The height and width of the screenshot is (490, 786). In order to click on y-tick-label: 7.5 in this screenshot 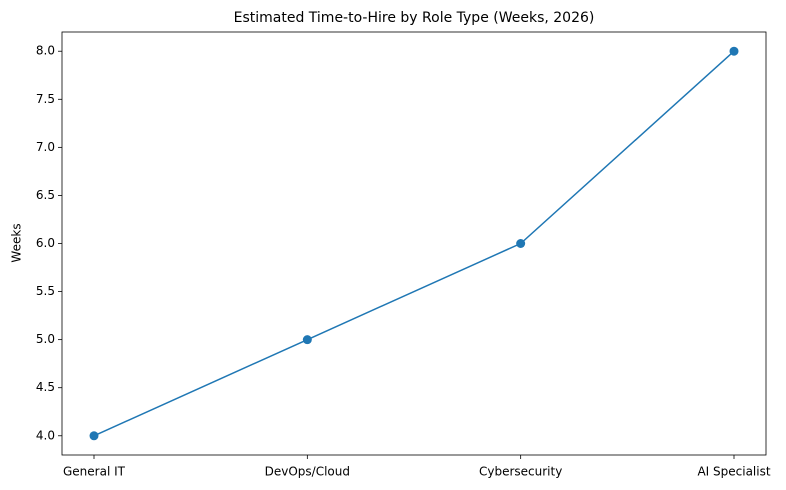, I will do `click(45, 99)`.